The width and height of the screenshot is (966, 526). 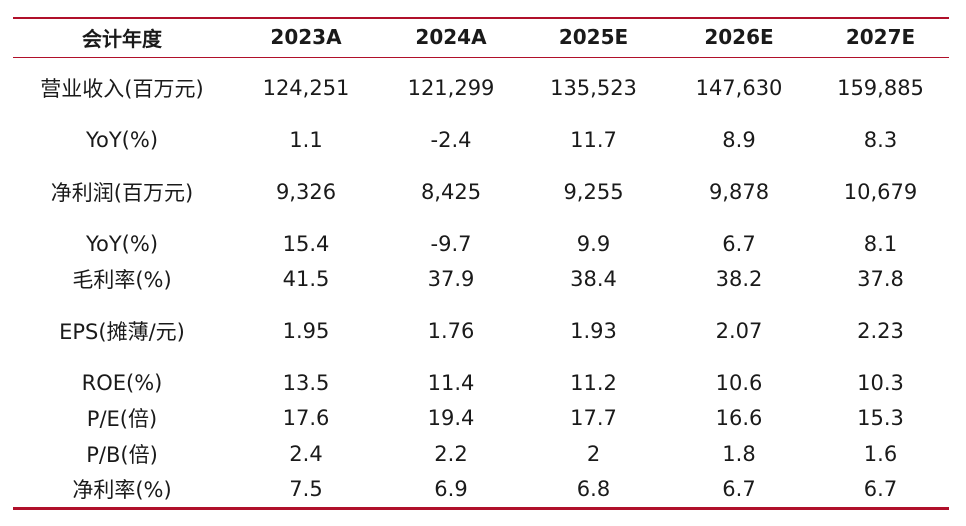 I want to click on row-label: P/B(倍), so click(x=122, y=455).